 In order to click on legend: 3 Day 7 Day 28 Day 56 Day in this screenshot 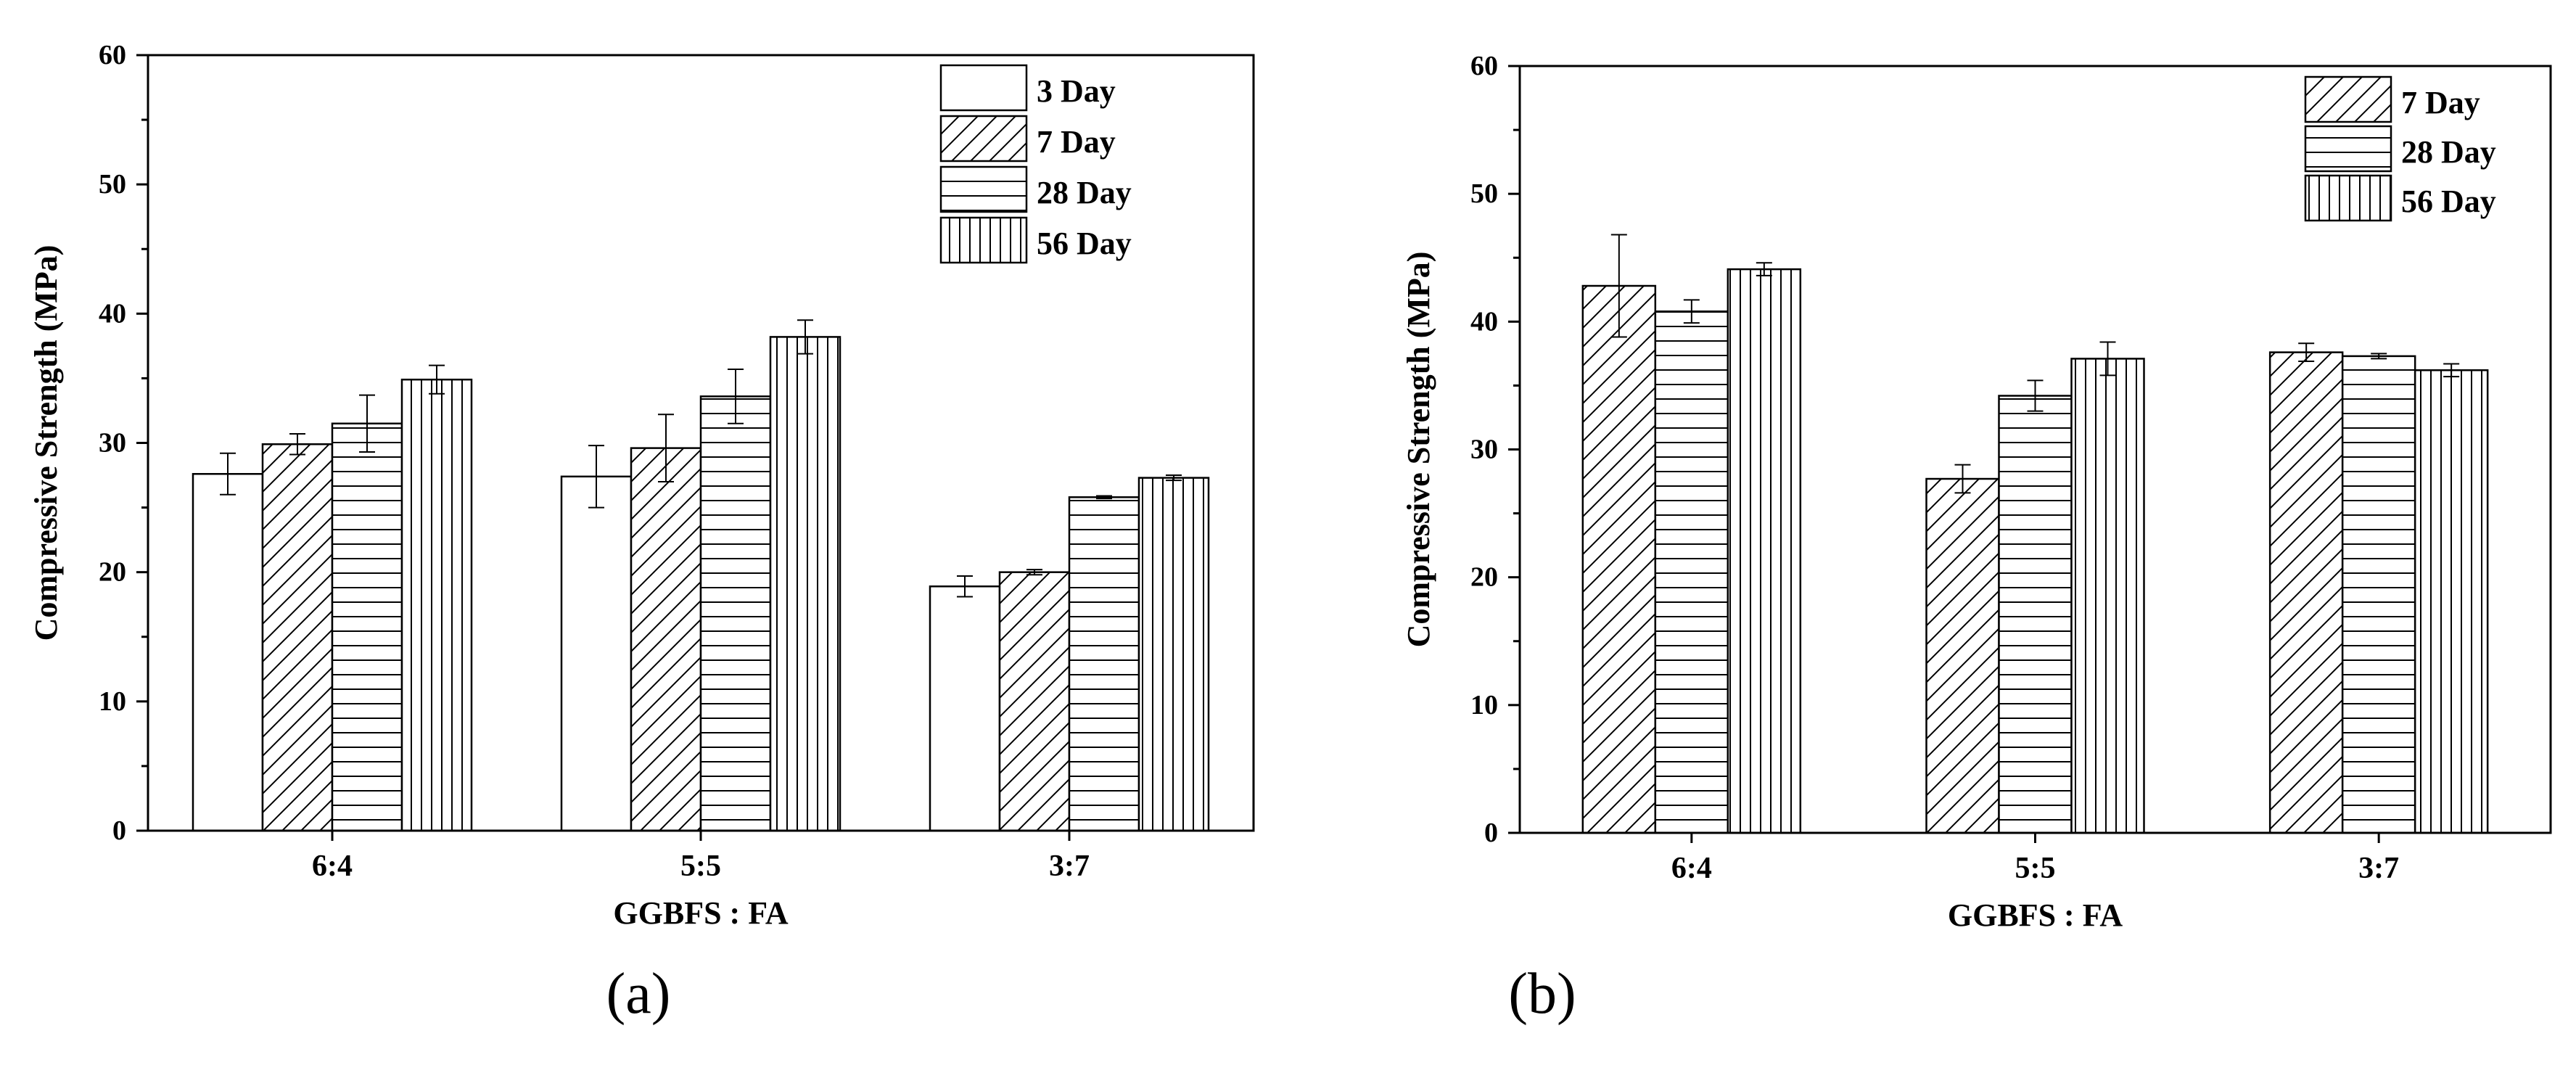, I will do `click(1035, 164)`.